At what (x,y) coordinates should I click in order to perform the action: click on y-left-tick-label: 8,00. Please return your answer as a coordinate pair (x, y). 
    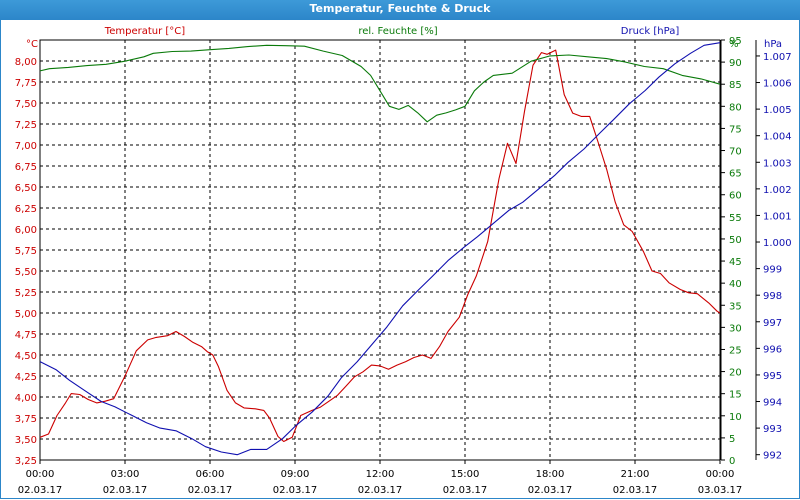
    Looking at the image, I should click on (26, 62).